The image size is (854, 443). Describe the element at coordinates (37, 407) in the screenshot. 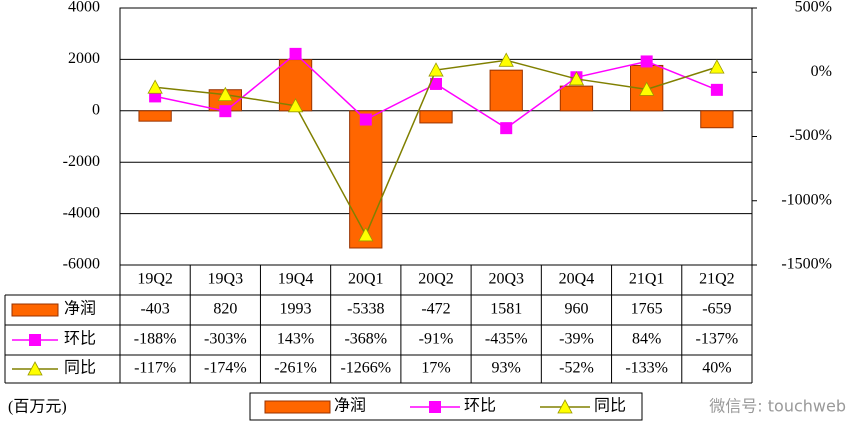

I see `unit-label: (百万元)` at that location.